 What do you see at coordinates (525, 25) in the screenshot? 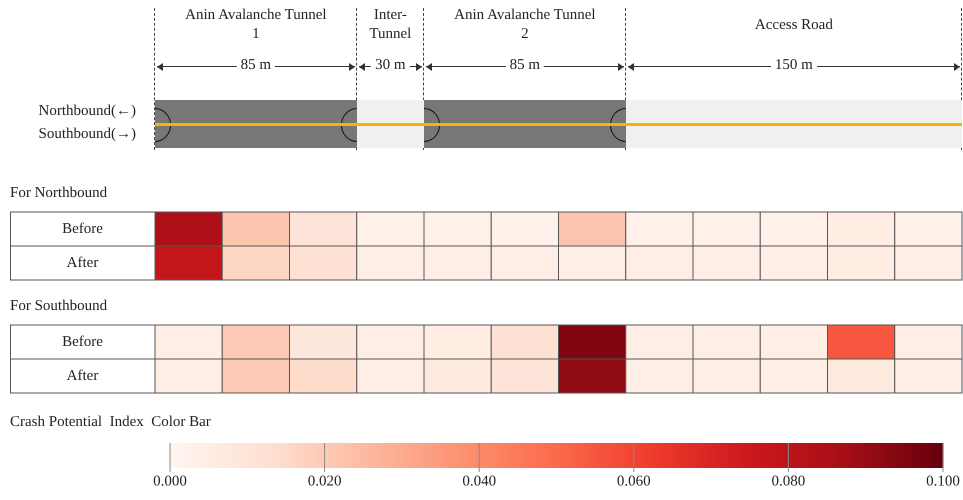
I see `text: Anin Avalanche Tunnel 2` at bounding box center [525, 25].